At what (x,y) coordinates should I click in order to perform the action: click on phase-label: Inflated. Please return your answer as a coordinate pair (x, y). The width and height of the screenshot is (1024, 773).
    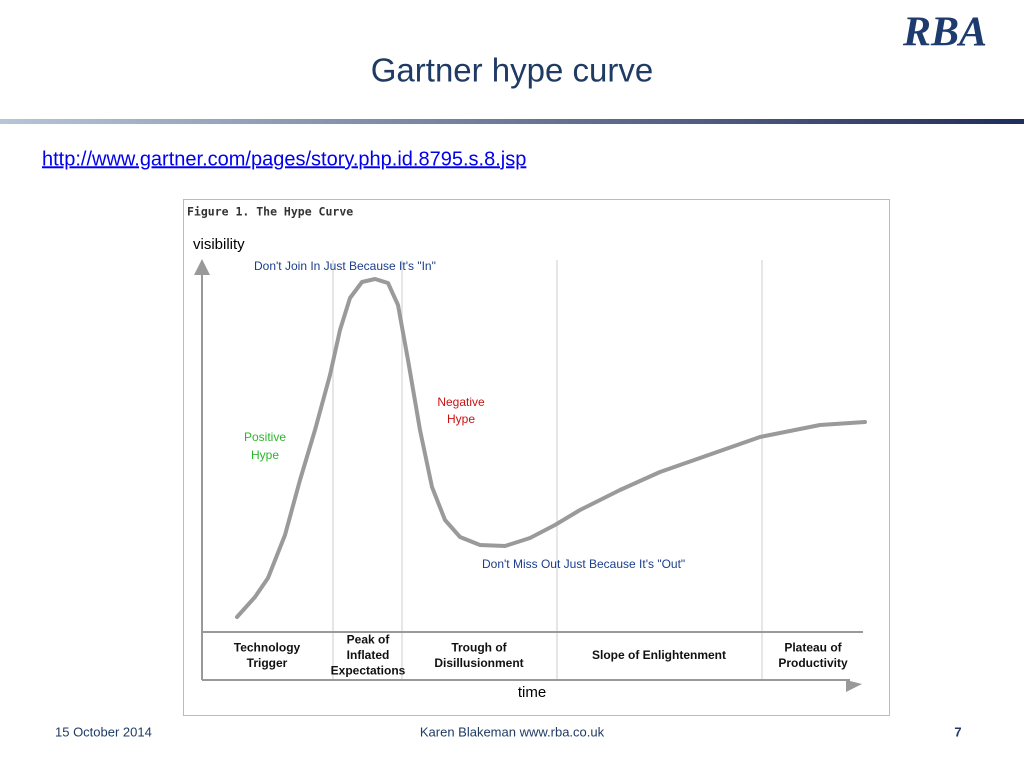
    Looking at the image, I should click on (368, 655).